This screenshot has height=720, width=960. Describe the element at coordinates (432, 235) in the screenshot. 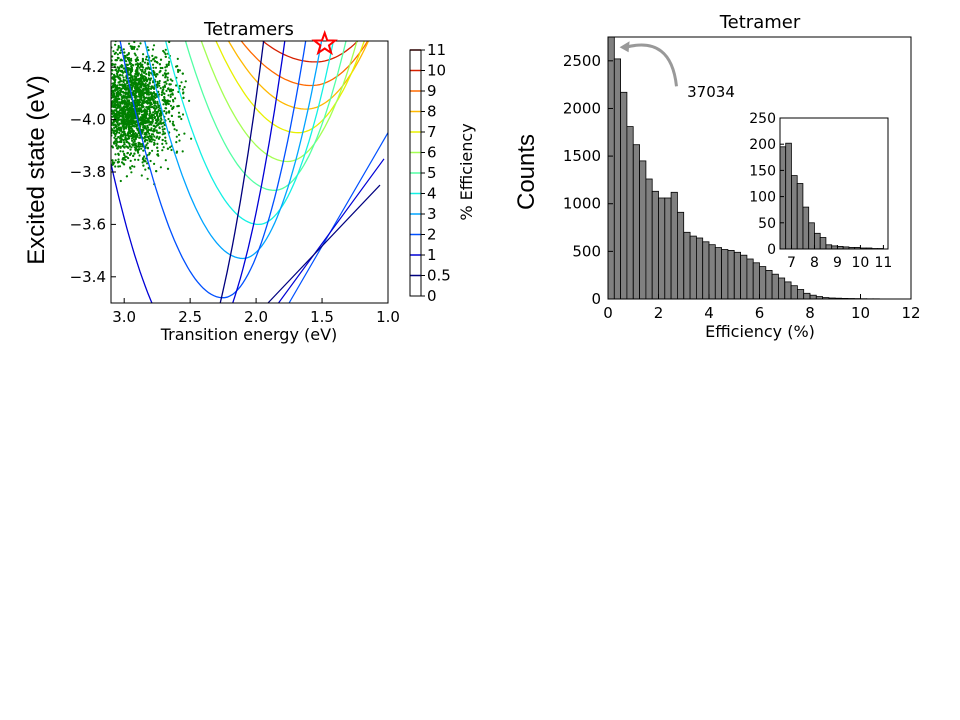

I see `colorbar-tick-label: 2` at that location.